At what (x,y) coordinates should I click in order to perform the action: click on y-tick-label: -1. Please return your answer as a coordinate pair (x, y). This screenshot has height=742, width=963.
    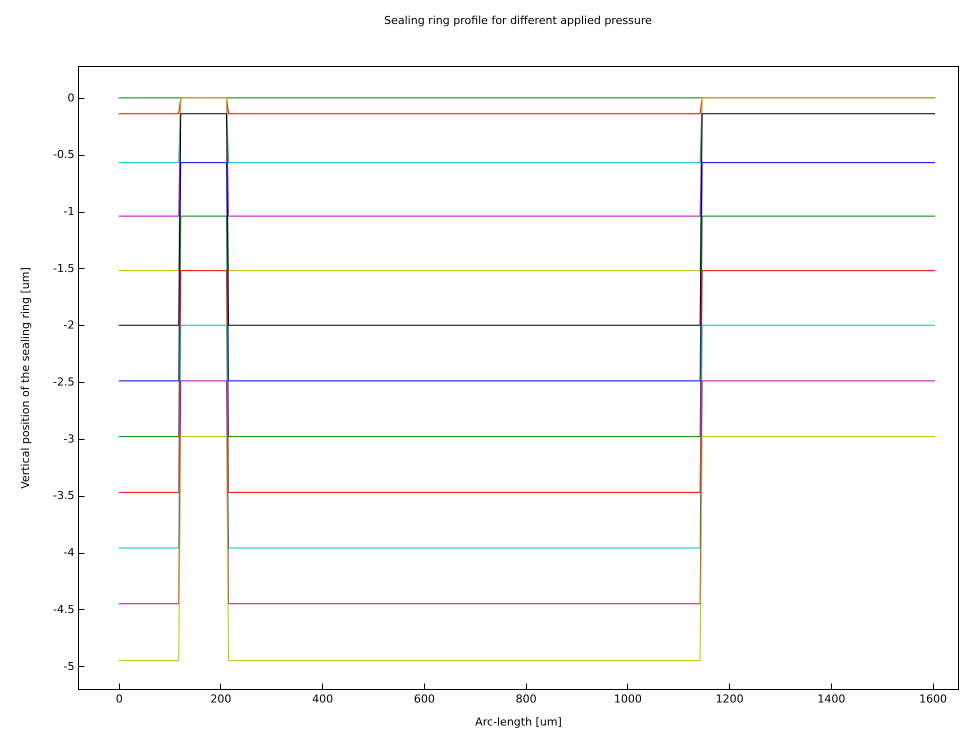
    Looking at the image, I should click on (69, 211).